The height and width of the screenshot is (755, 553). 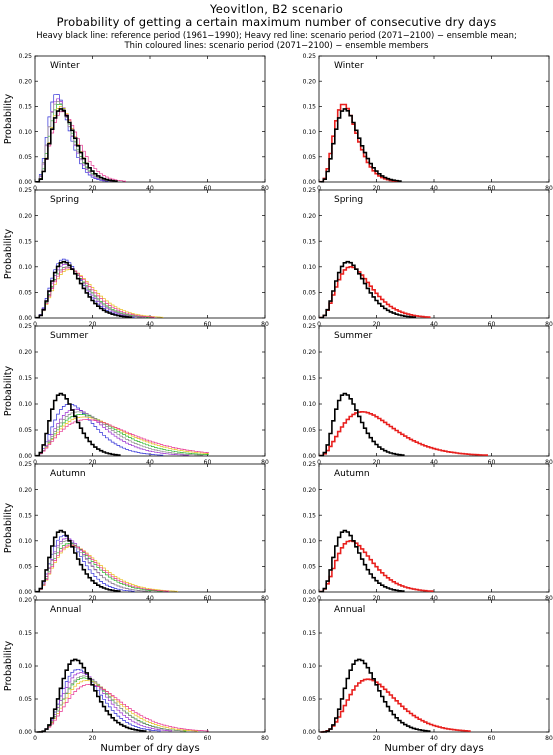 What do you see at coordinates (276, 9) in the screenshot?
I see `figure-title: Yeovitlon, B2 scenario` at bounding box center [276, 9].